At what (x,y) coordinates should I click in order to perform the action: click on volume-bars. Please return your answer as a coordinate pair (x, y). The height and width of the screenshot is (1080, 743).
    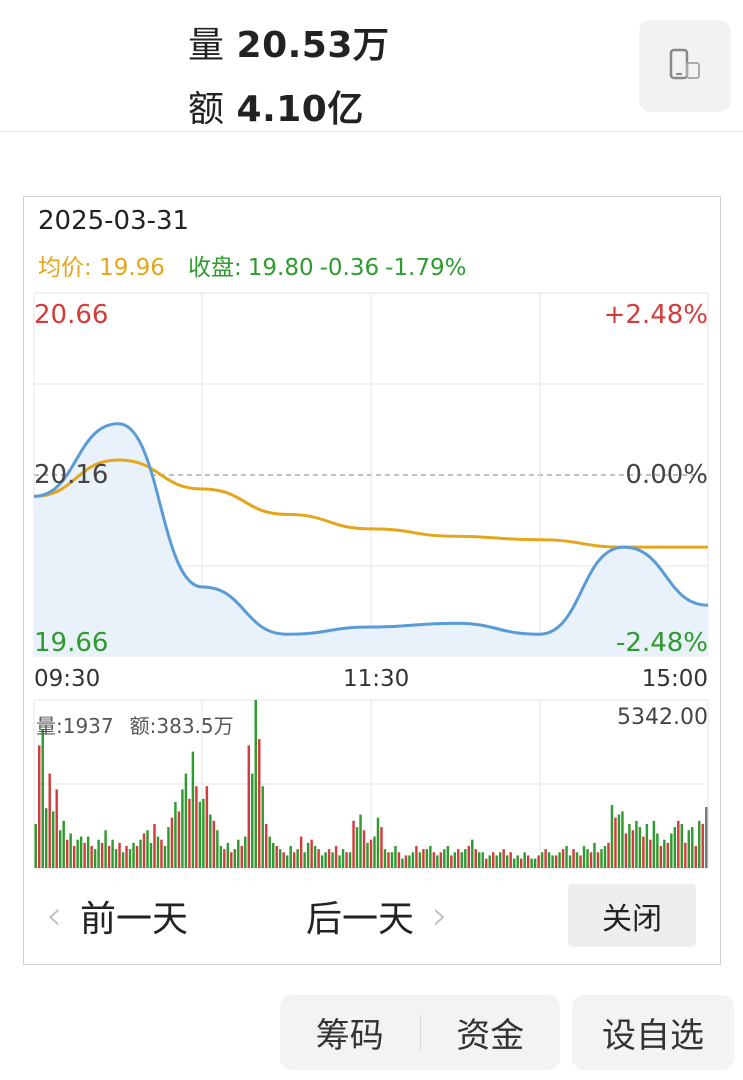
    Looking at the image, I should click on (371, 784).